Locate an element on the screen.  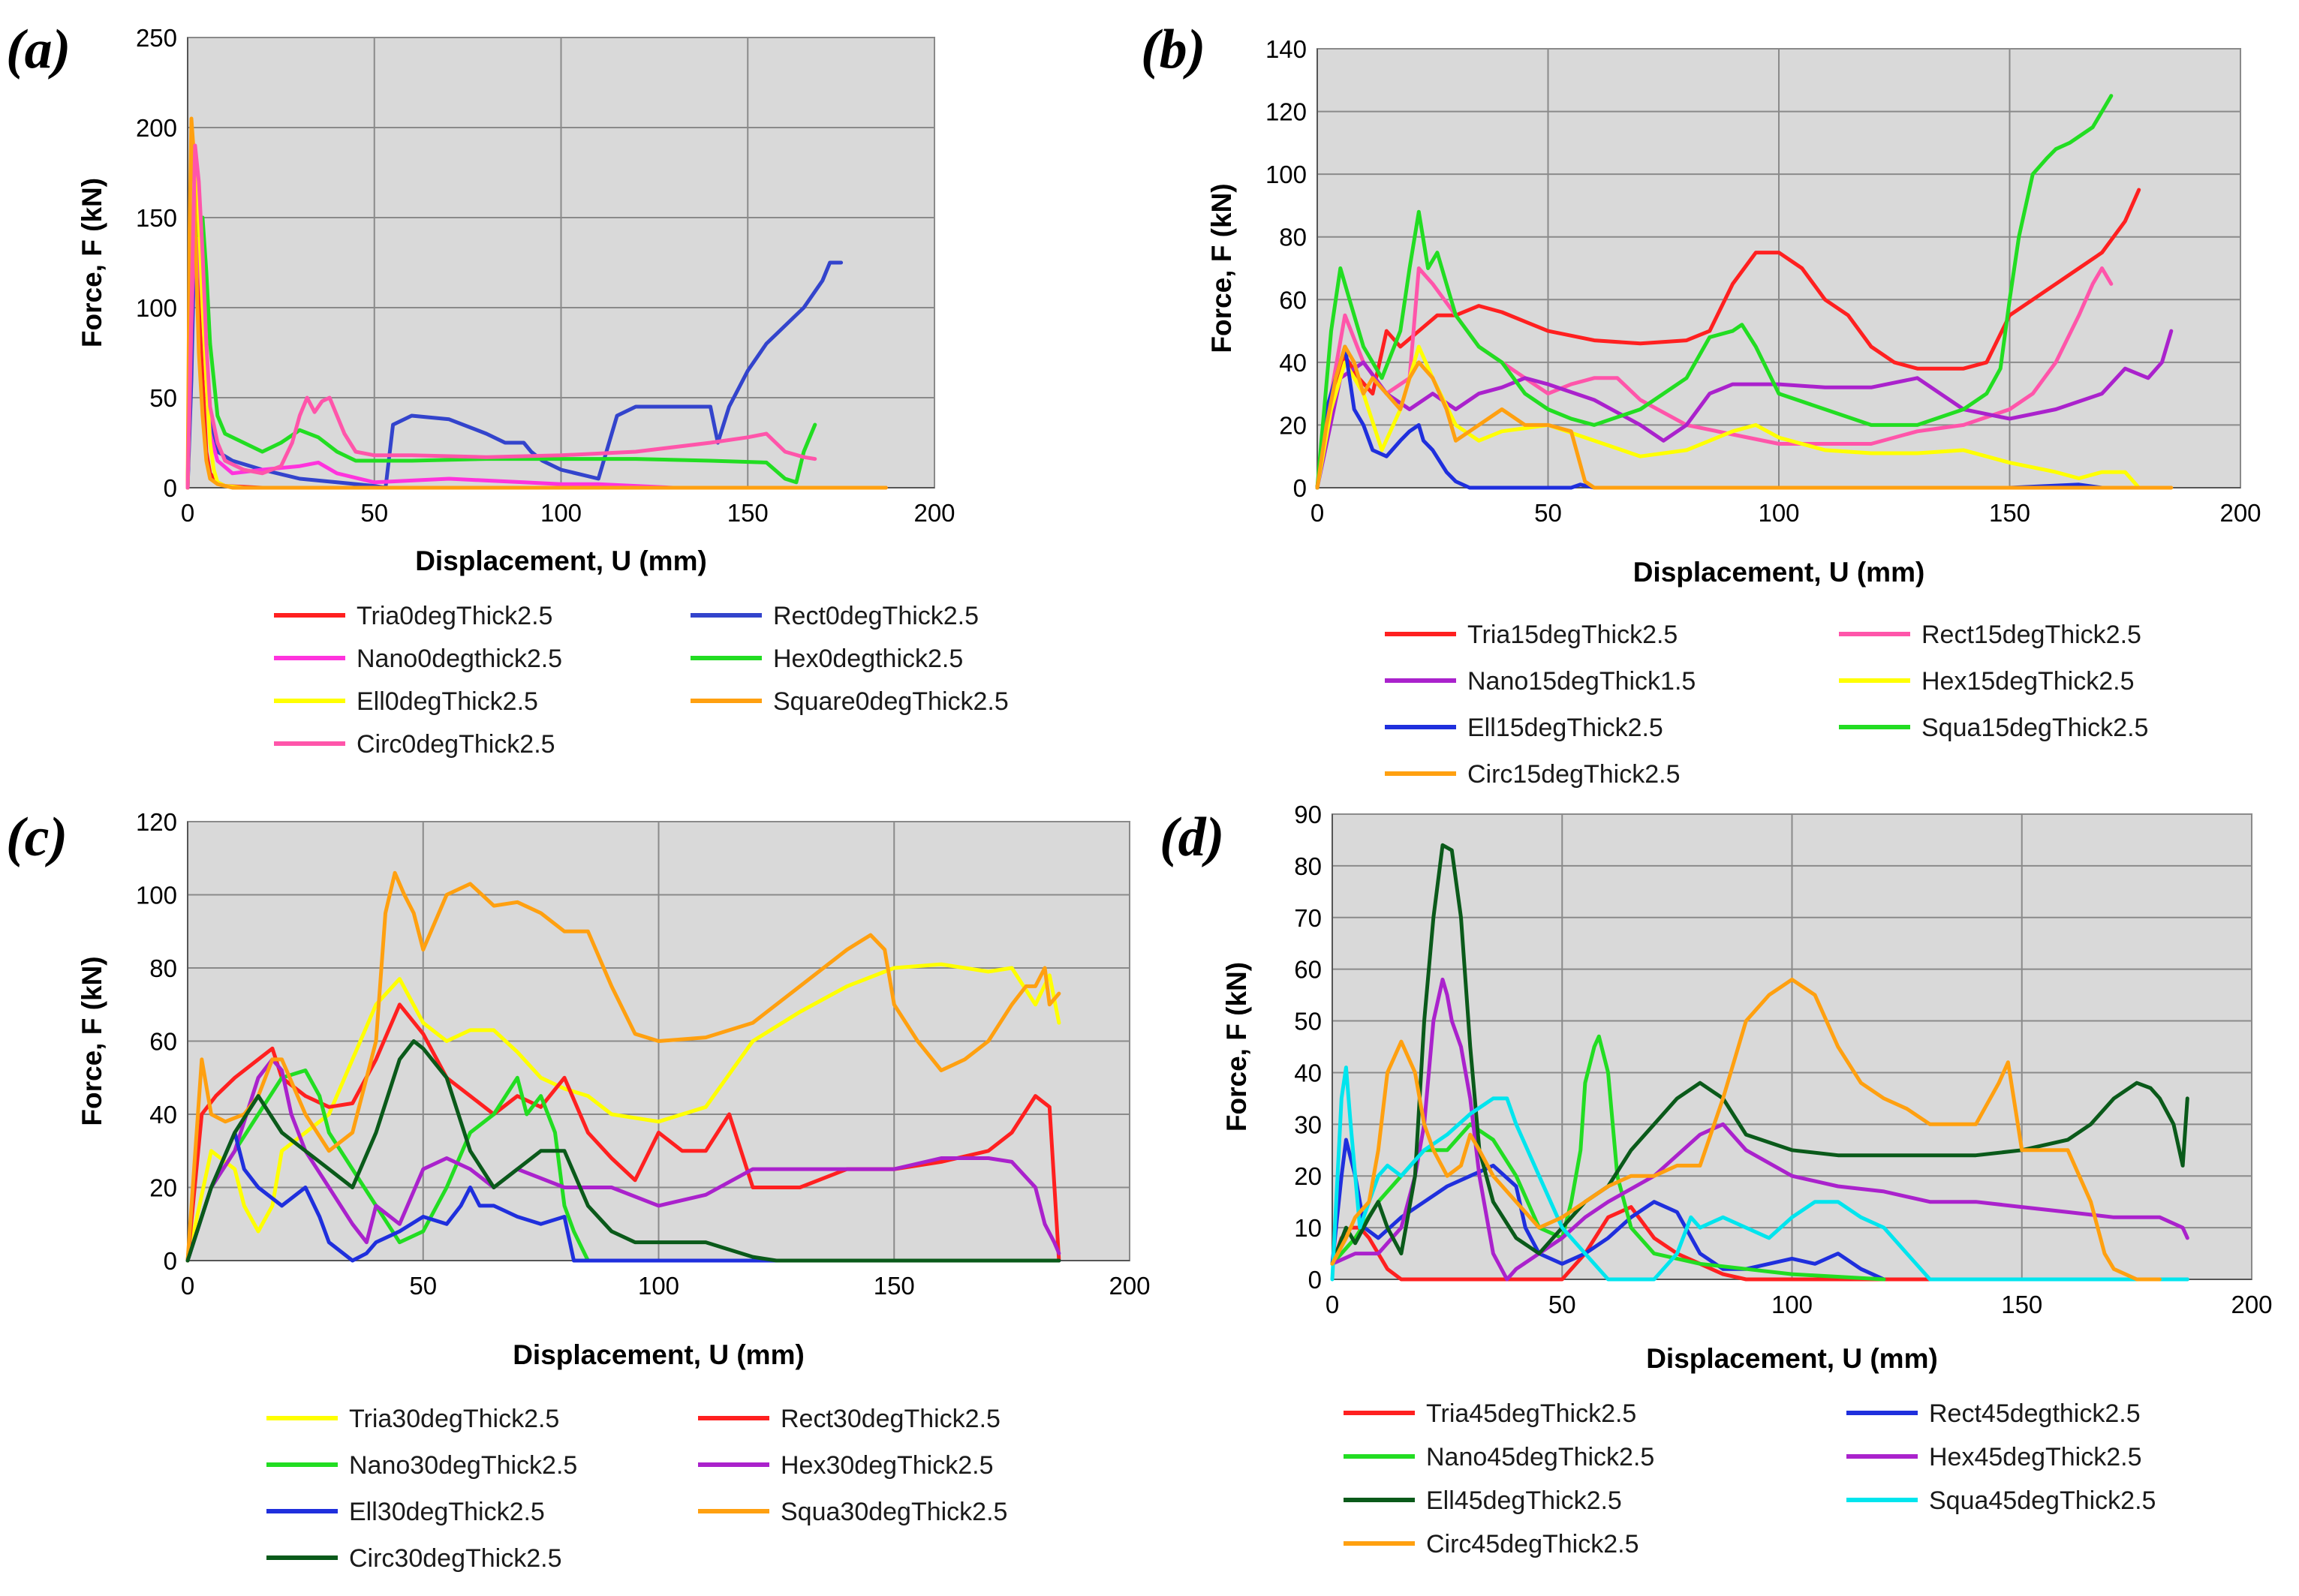
legend-item: Hex15degThick2.5 is located at coordinates (1987, 681).